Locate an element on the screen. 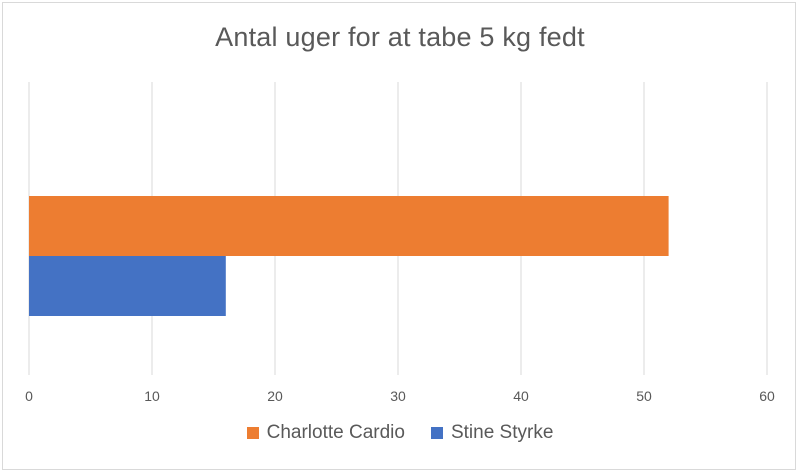  x-tick-label-0: 0 is located at coordinates (29, 396).